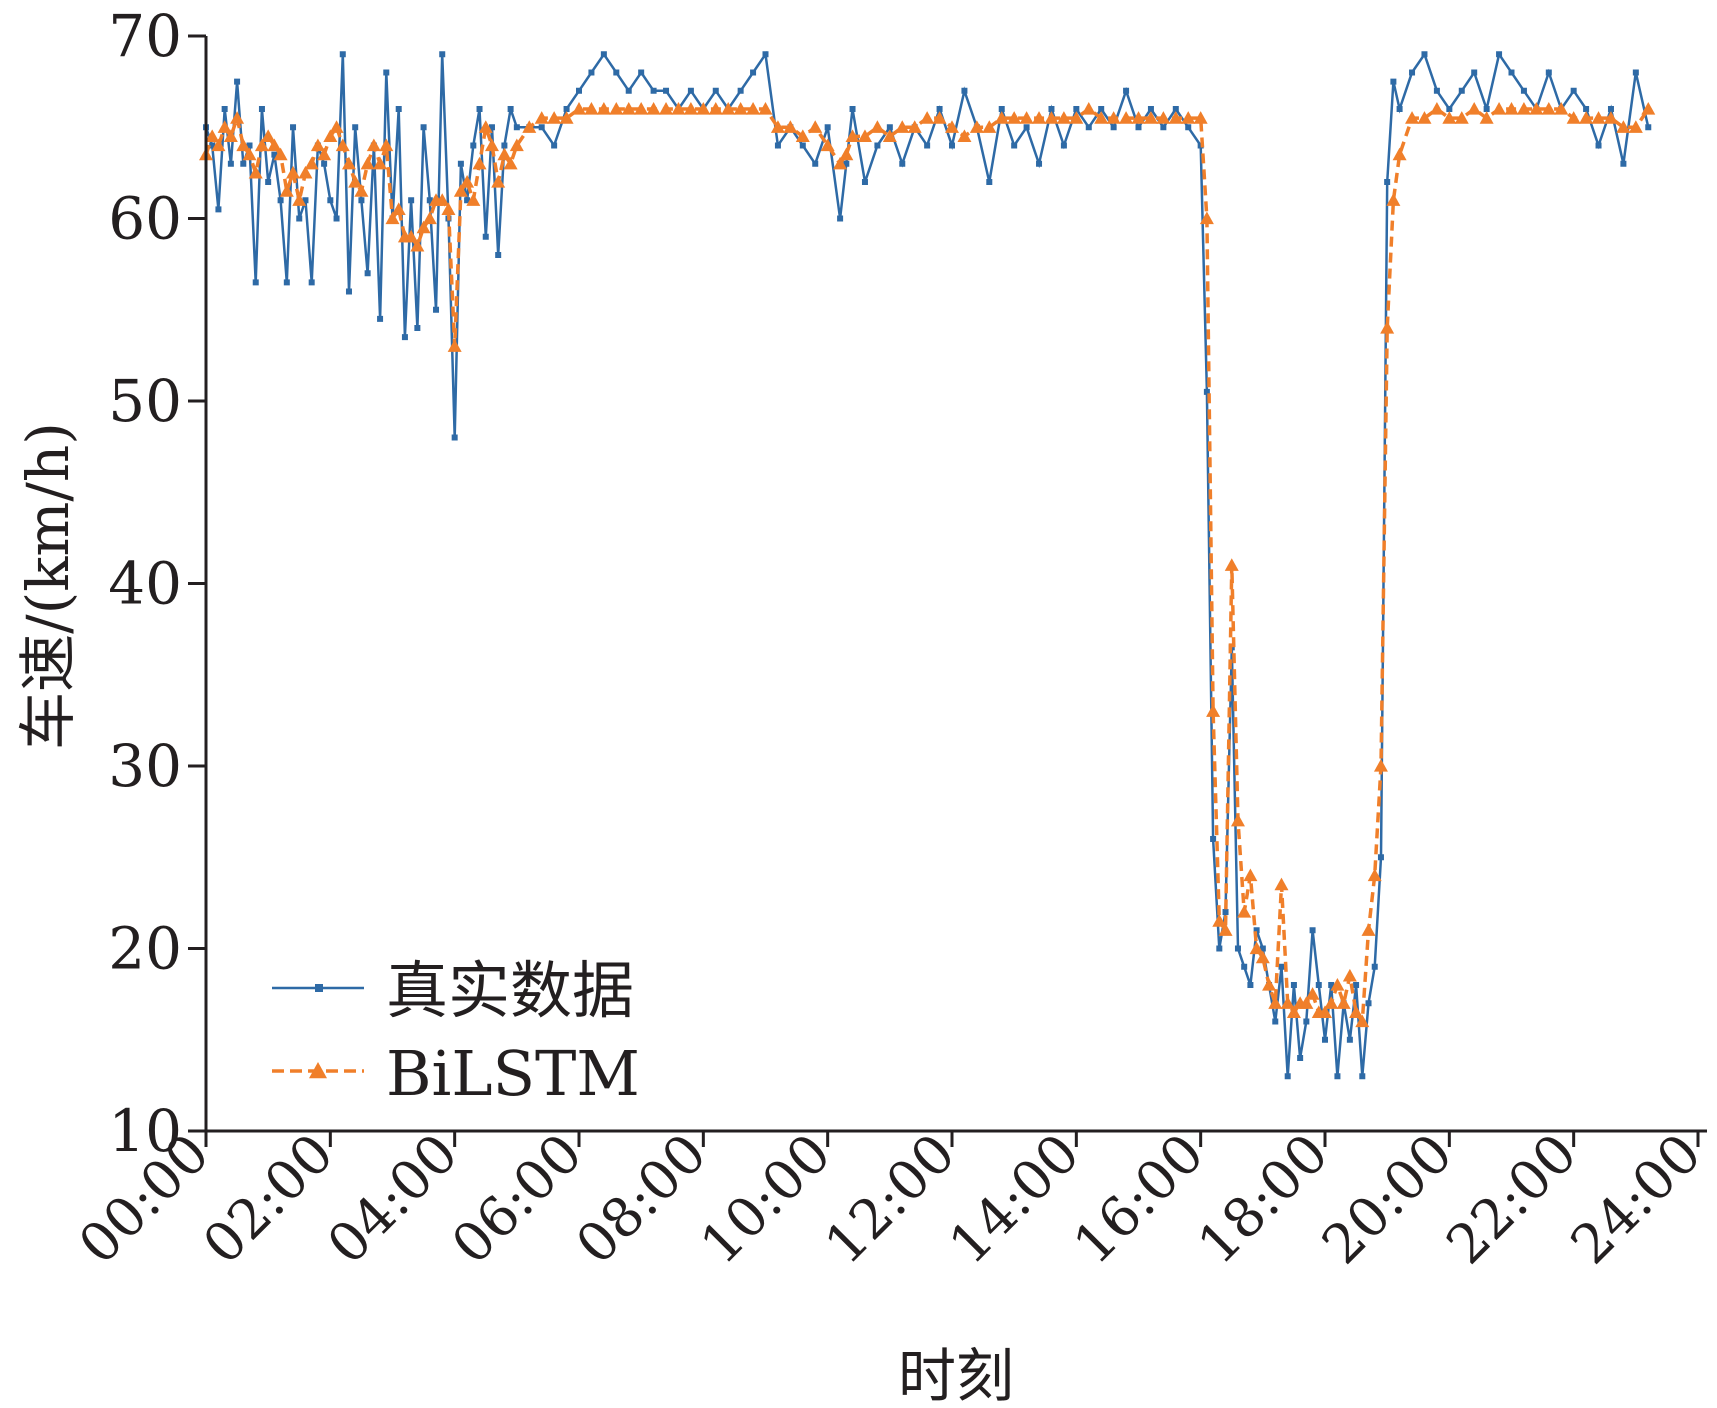 Image resolution: width=1717 pixels, height=1408 pixels. I want to click on y-tick-label: 10, so click(145, 1131).